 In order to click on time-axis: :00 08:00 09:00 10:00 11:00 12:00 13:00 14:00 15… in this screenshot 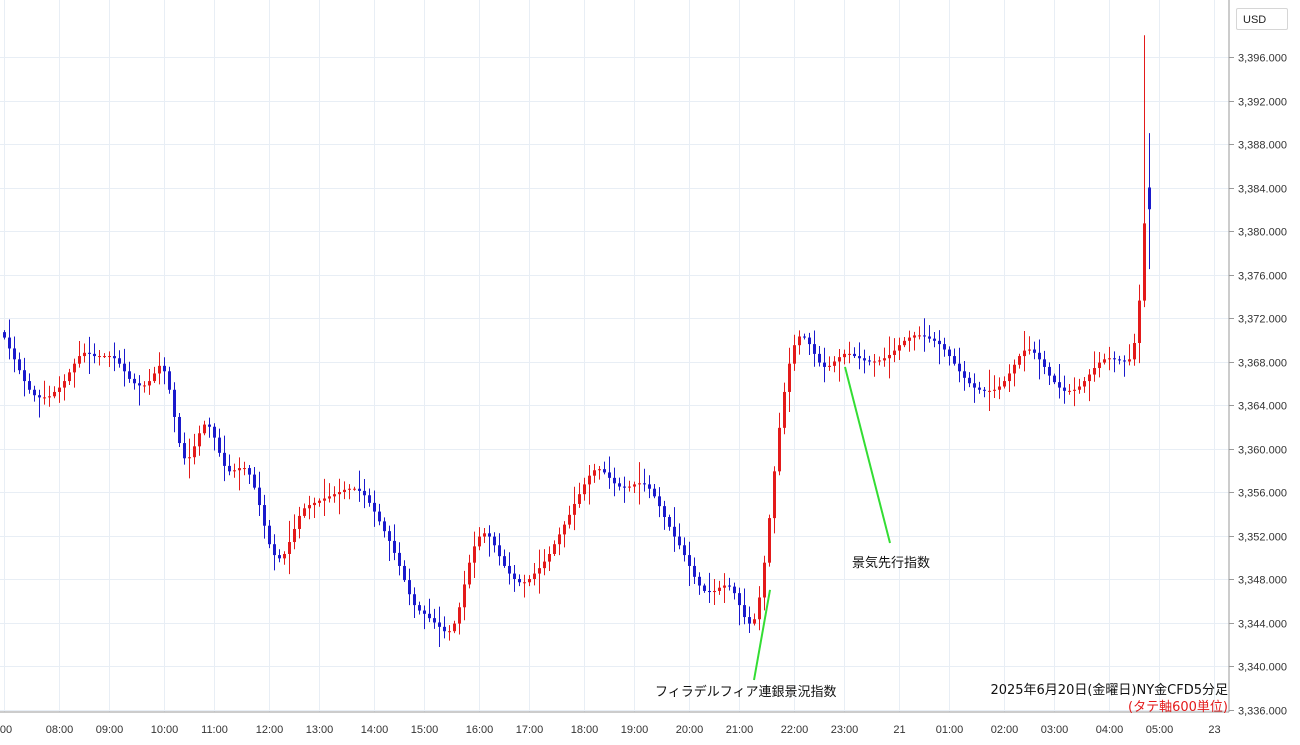, I will do `click(610, 730)`.